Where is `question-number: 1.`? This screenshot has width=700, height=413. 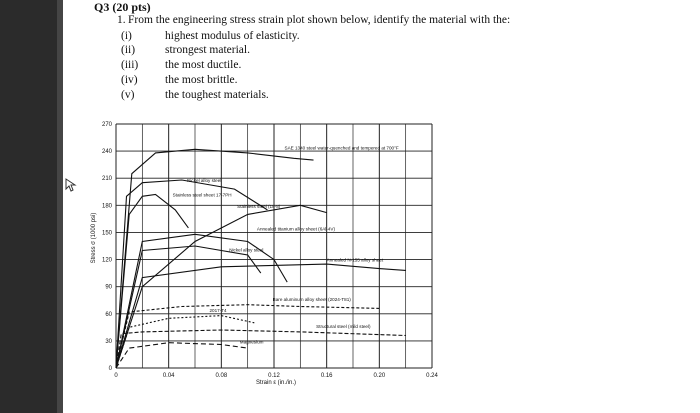
question-number: 1. is located at coordinates (121, 20).